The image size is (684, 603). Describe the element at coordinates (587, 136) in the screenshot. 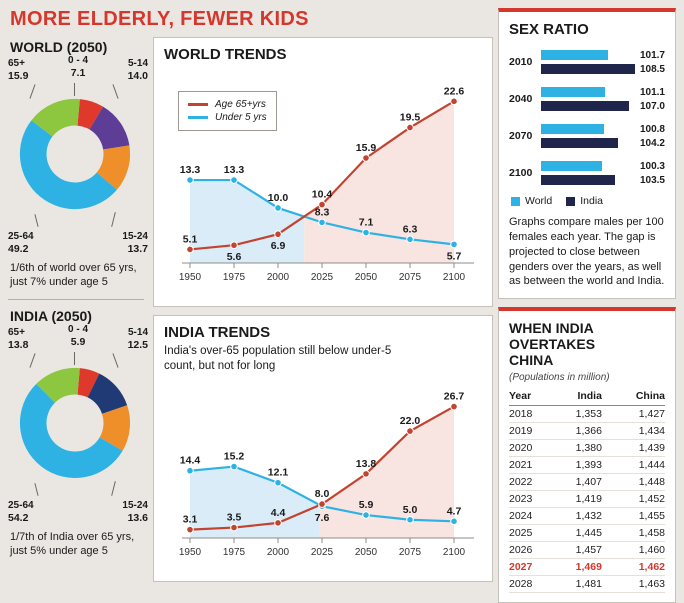

I see `sex-ratio-group-2070: 2070 100.8 104.2` at that location.